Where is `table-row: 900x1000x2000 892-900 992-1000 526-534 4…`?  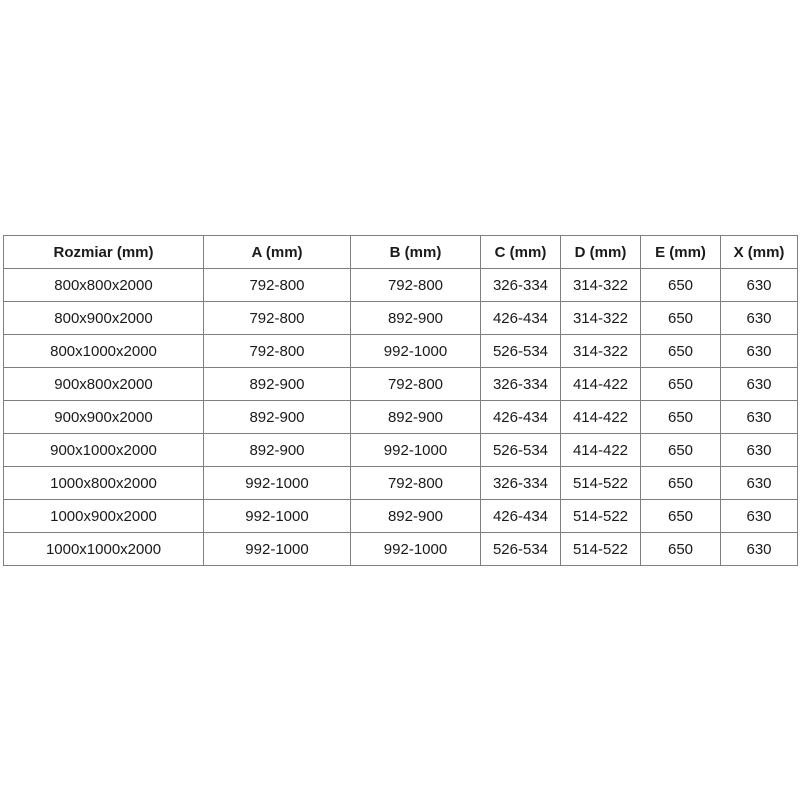
table-row: 900x1000x2000 892-900 992-1000 526-534 4… is located at coordinates (400, 450).